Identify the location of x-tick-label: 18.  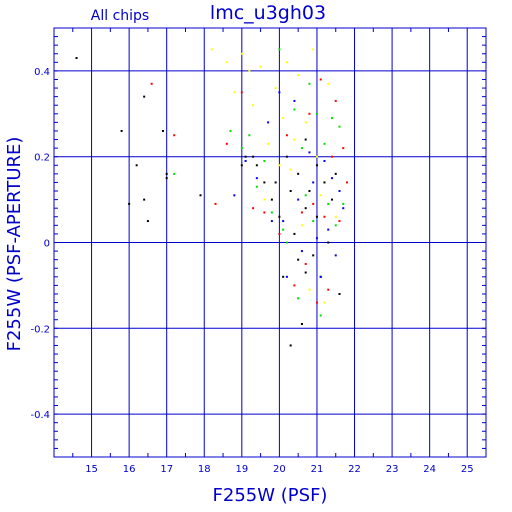
(204, 469).